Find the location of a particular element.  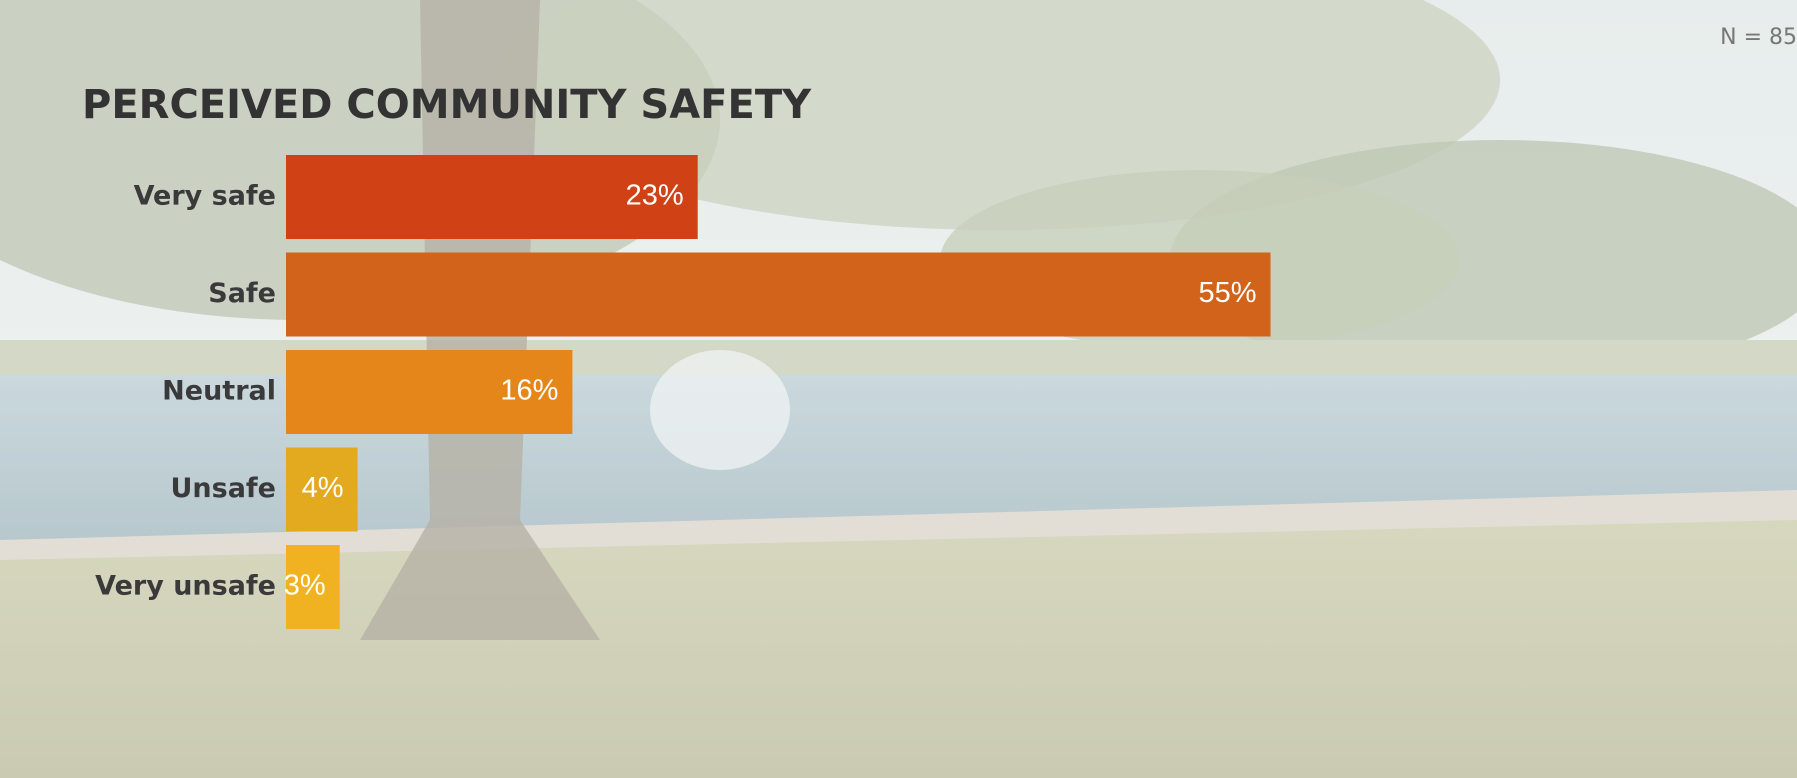

category-label: Safe is located at coordinates (242, 293).